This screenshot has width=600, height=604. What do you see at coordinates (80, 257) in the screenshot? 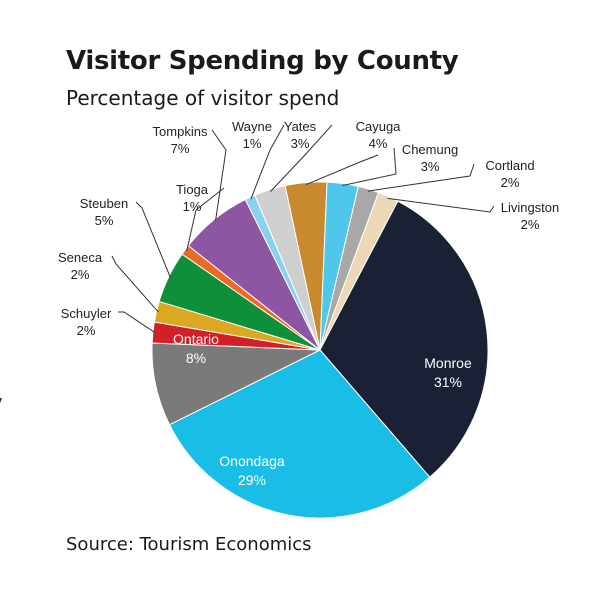
I see `slice-label-seneca: Seneca` at bounding box center [80, 257].